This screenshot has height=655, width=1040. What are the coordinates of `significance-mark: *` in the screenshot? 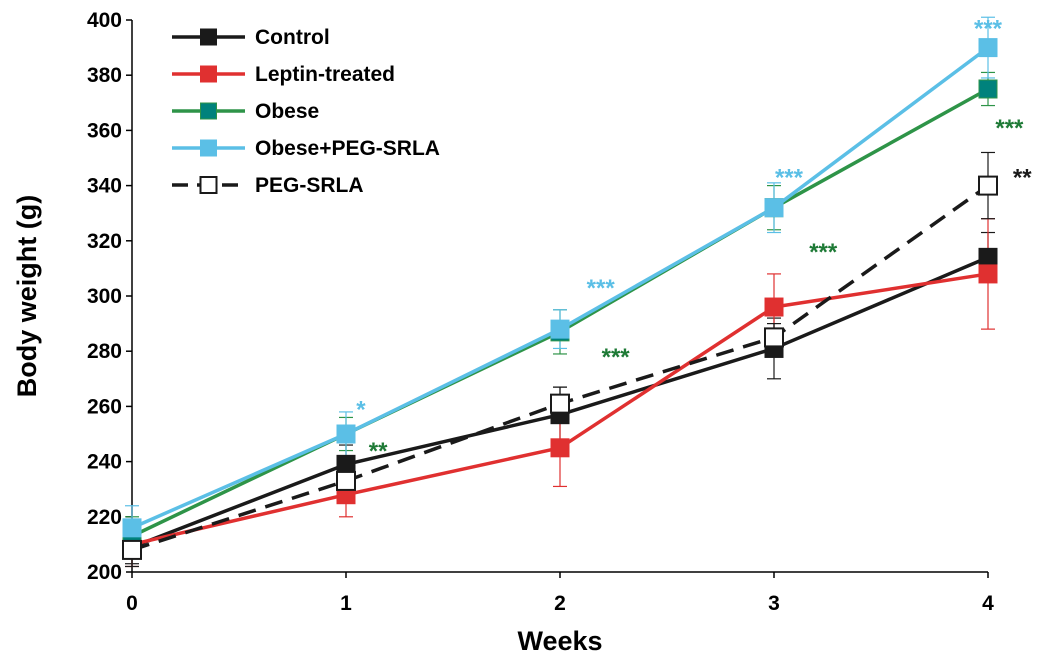 It's located at (361, 409).